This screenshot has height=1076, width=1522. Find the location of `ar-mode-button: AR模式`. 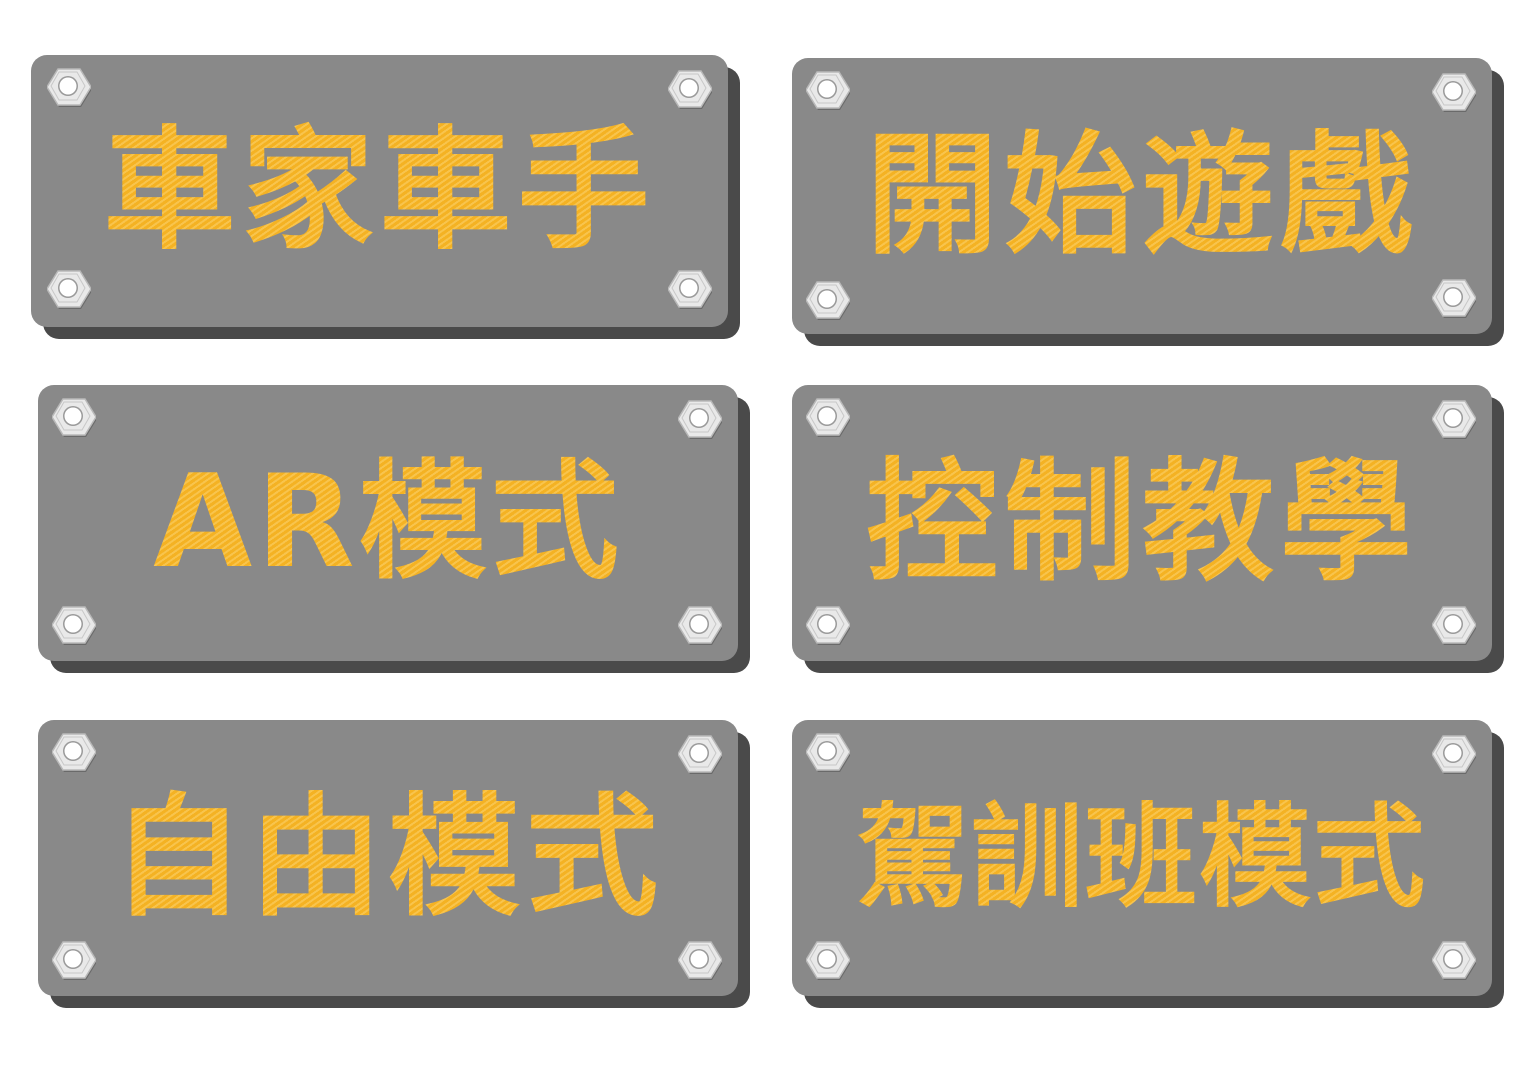

ar-mode-button: AR模式 is located at coordinates (394, 529).